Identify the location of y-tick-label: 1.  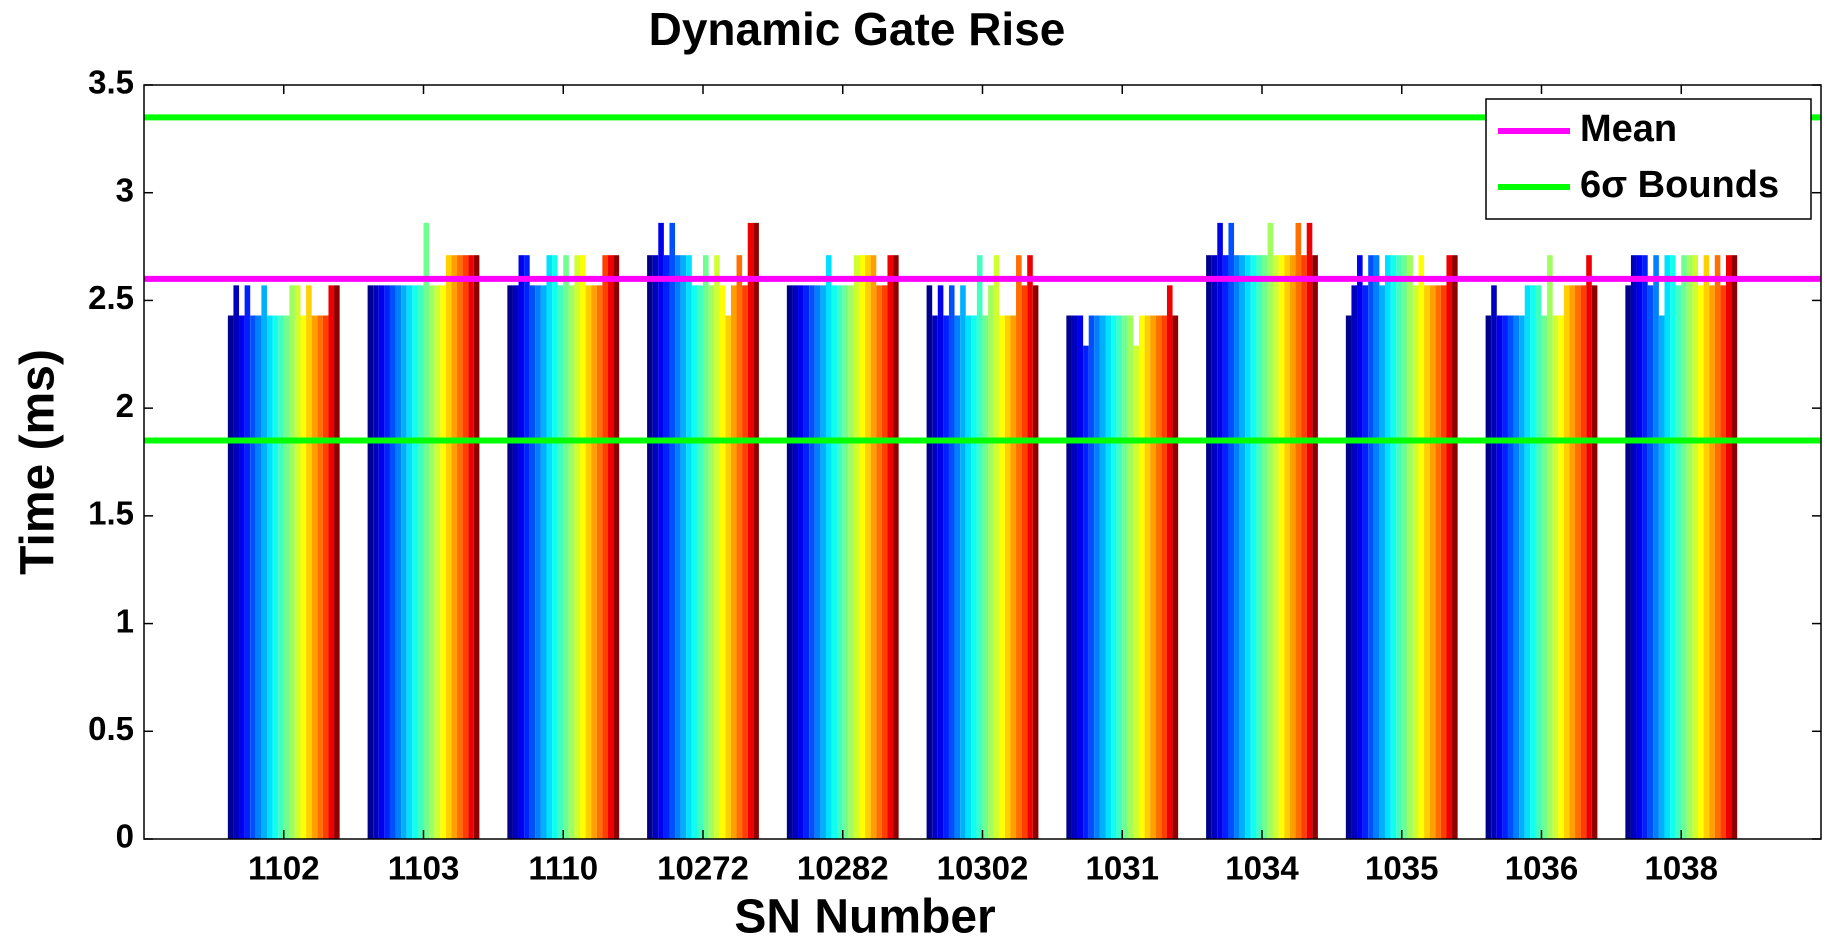
(125, 620).